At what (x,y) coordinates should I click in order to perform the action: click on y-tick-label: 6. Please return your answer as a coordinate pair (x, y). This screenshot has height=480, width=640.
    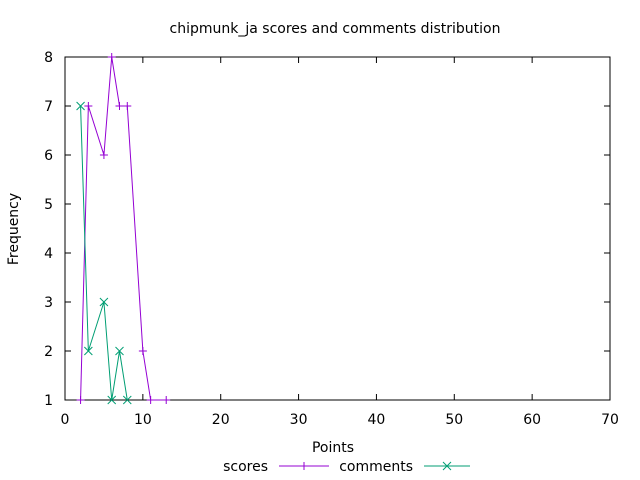
    Looking at the image, I should click on (48, 156).